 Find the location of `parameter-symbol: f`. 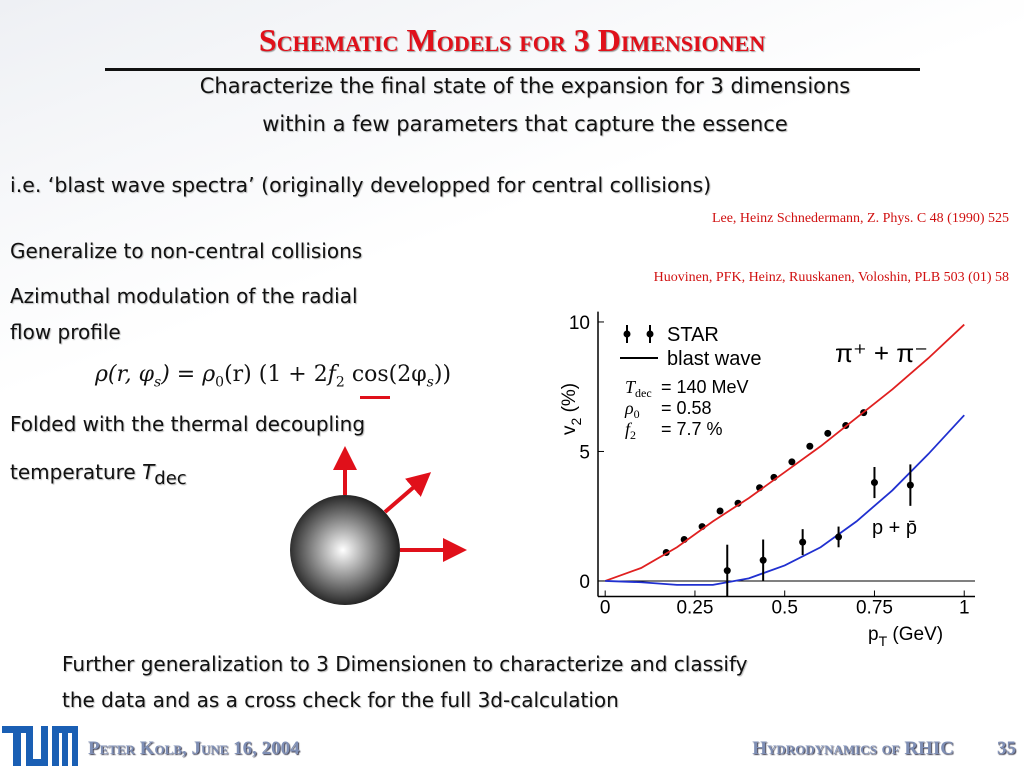

parameter-symbol: f is located at coordinates (629, 429).